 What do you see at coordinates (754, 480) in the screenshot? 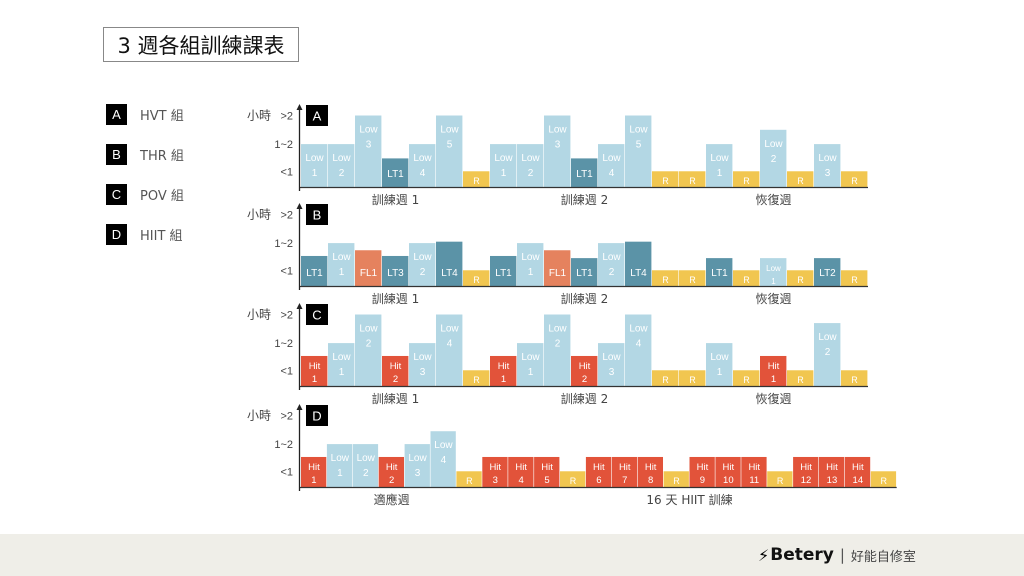
I see `bar-number: 11` at bounding box center [754, 480].